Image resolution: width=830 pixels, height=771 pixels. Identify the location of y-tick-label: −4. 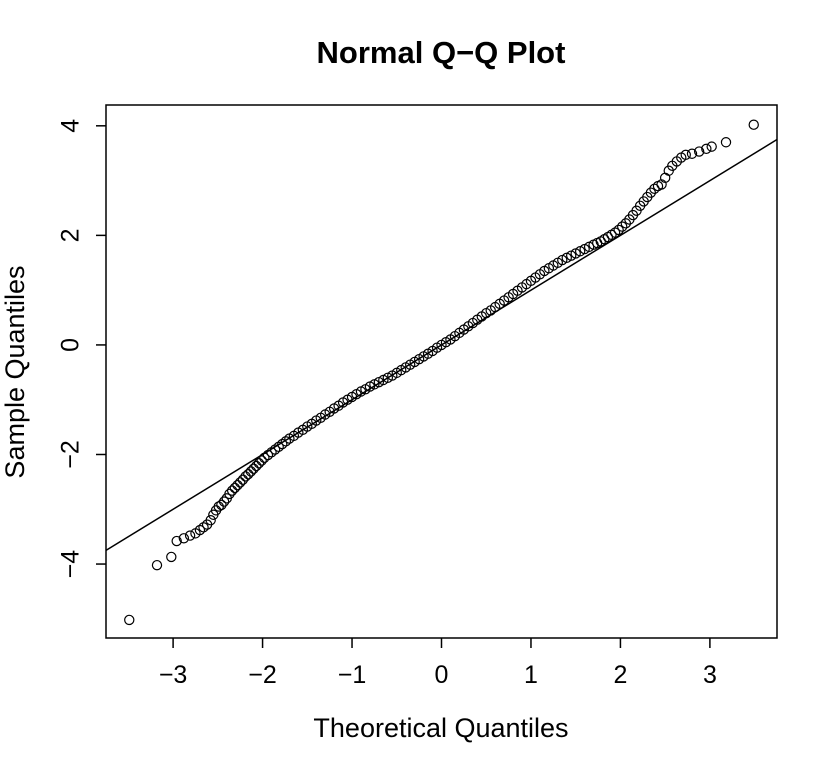
(71, 564).